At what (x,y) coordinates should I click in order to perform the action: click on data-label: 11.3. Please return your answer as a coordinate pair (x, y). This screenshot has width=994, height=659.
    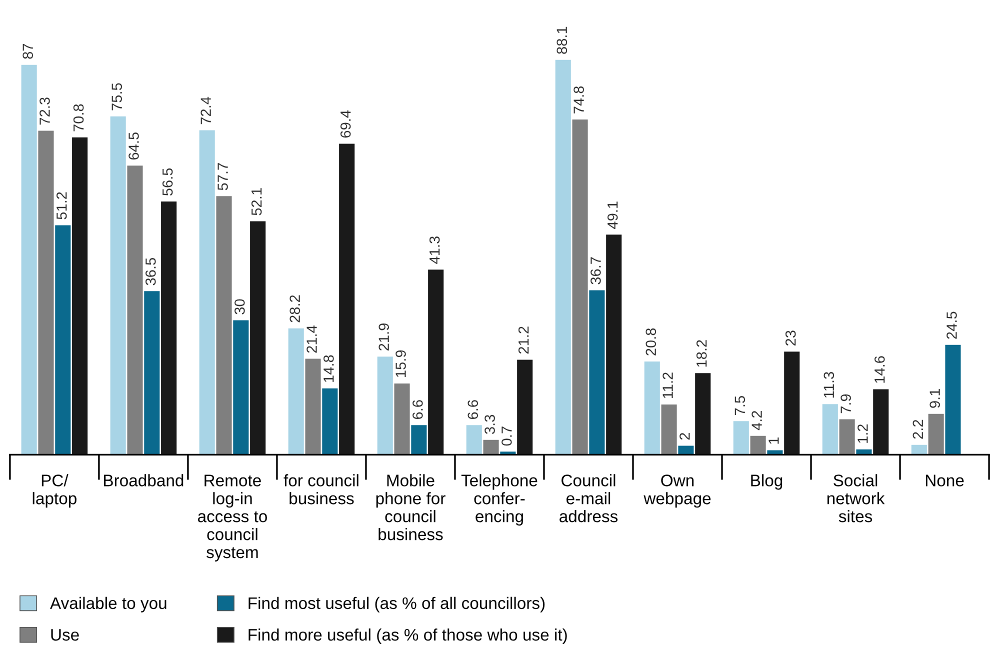
    Looking at the image, I should click on (829, 385).